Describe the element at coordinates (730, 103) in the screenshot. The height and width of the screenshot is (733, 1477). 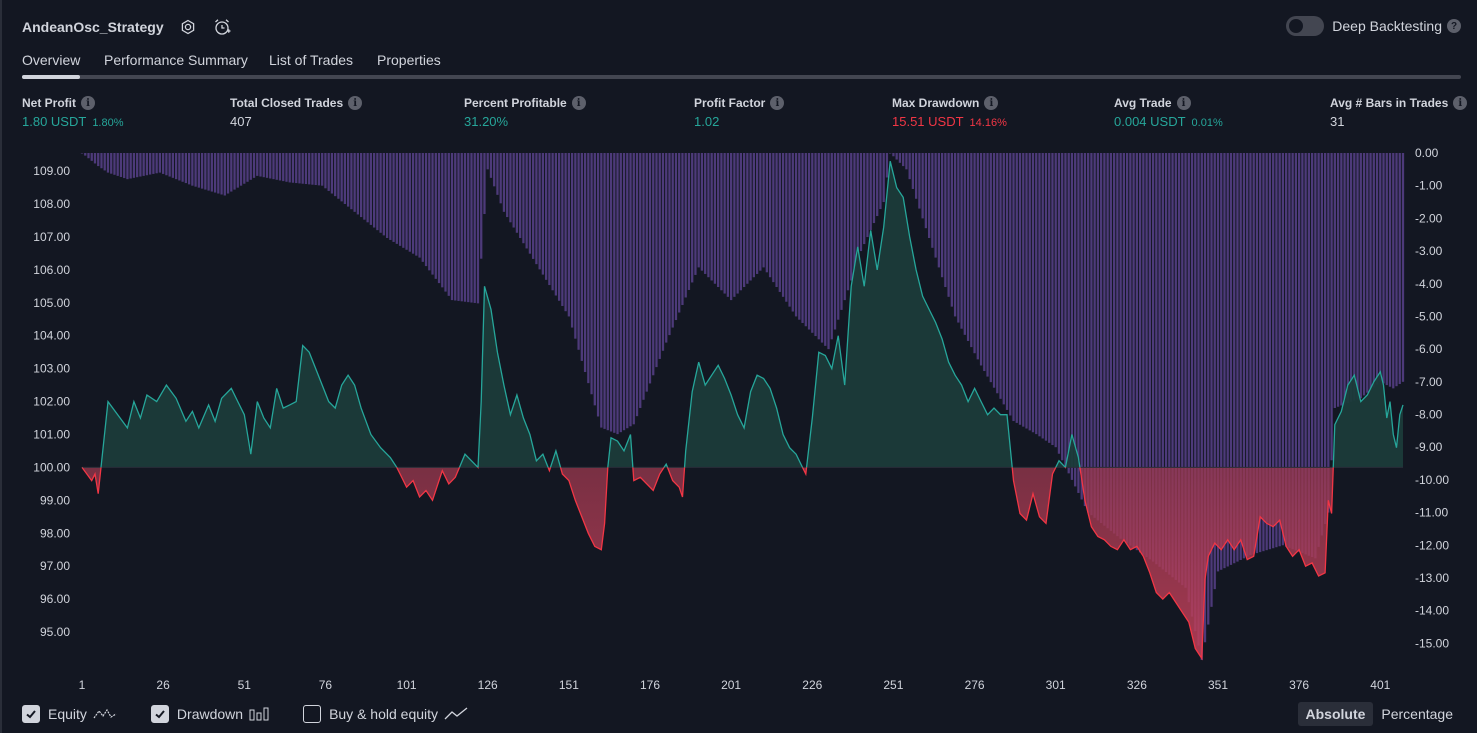
I see `stat-label: Profit Factor` at that location.